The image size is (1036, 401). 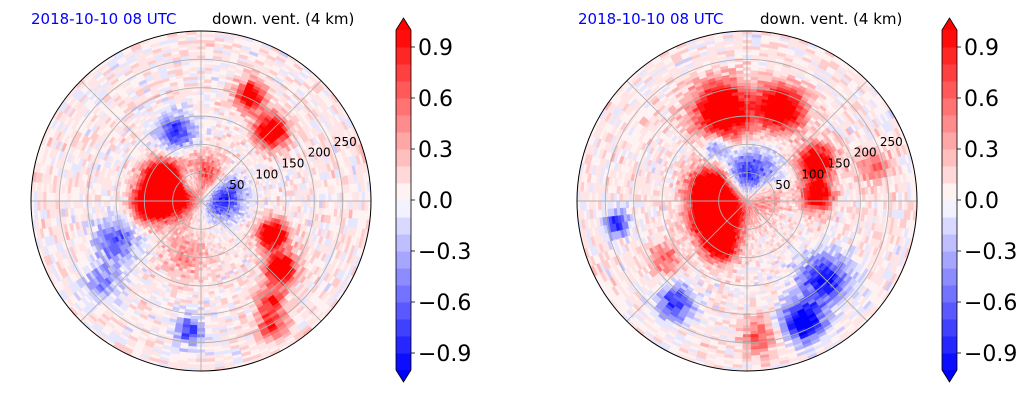 I want to click on plot-title-timestamp: 2018-10-10 08 UTC, so click(x=104, y=19).